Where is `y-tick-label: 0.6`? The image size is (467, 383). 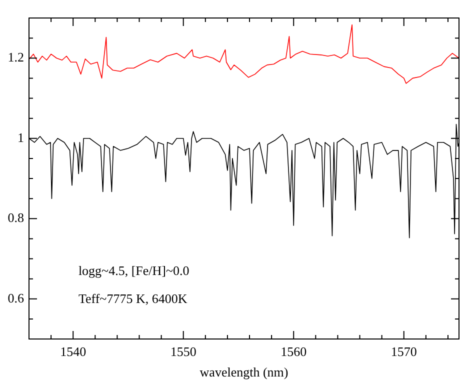
y-tick-label: 0.6 is located at coordinates (16, 298).